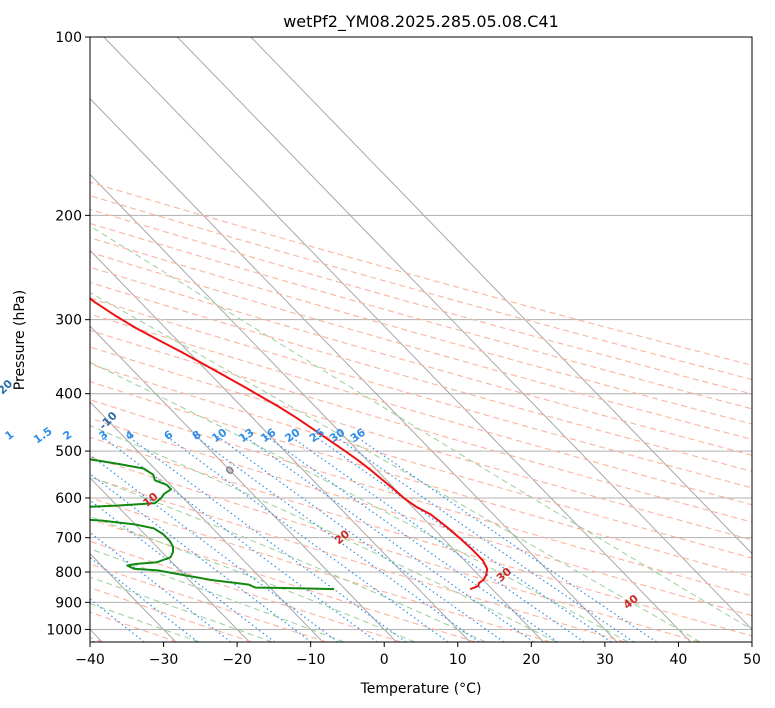 This screenshot has width=775, height=708. What do you see at coordinates (20, 340) in the screenshot?
I see `y-axis-label: Pressure (hPa)` at bounding box center [20, 340].